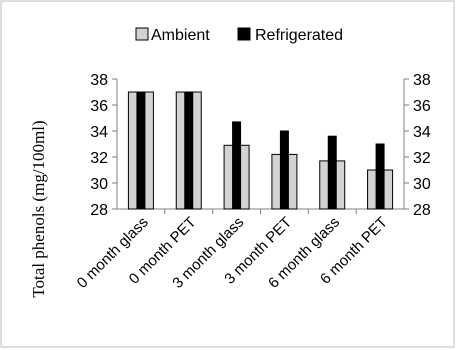  What do you see at coordinates (99, 210) in the screenshot?
I see `left-tick-label: 28` at bounding box center [99, 210].